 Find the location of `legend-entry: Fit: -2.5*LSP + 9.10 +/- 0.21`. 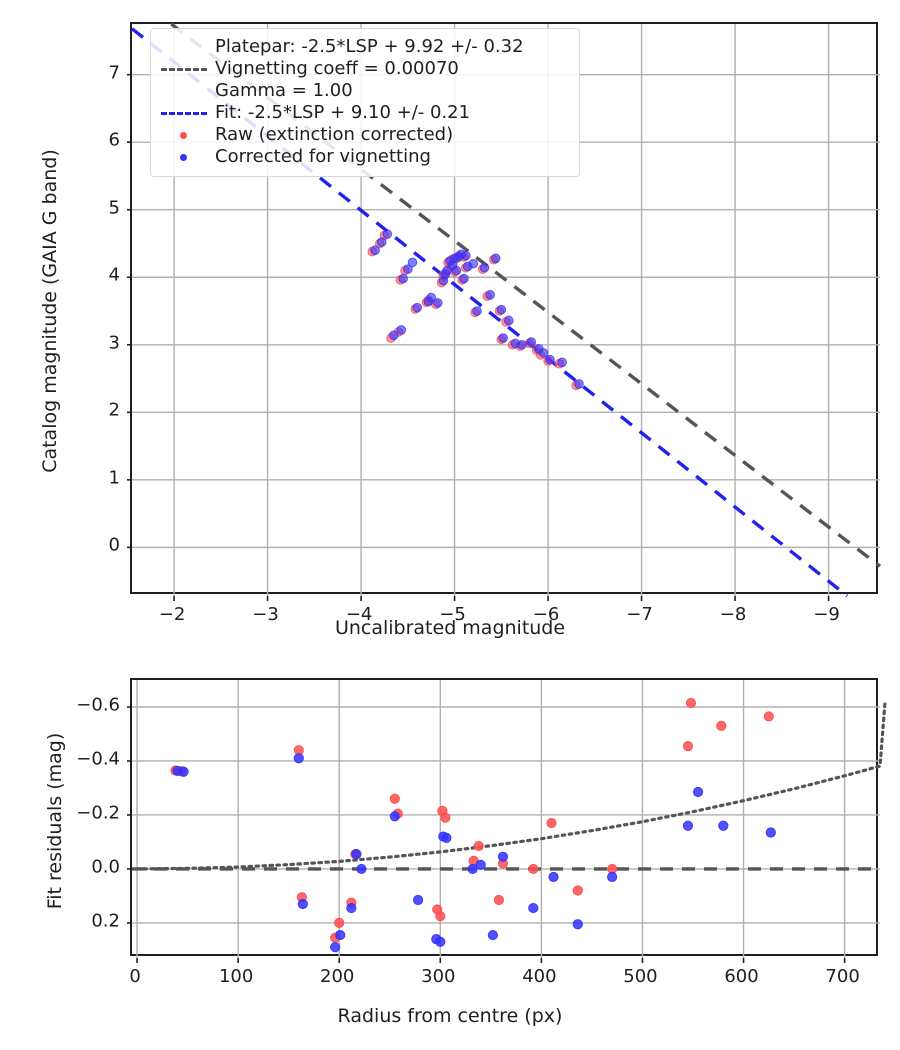

legend-entry: Fit: -2.5*LSP + 9.10 +/- 0.21 is located at coordinates (365, 113).